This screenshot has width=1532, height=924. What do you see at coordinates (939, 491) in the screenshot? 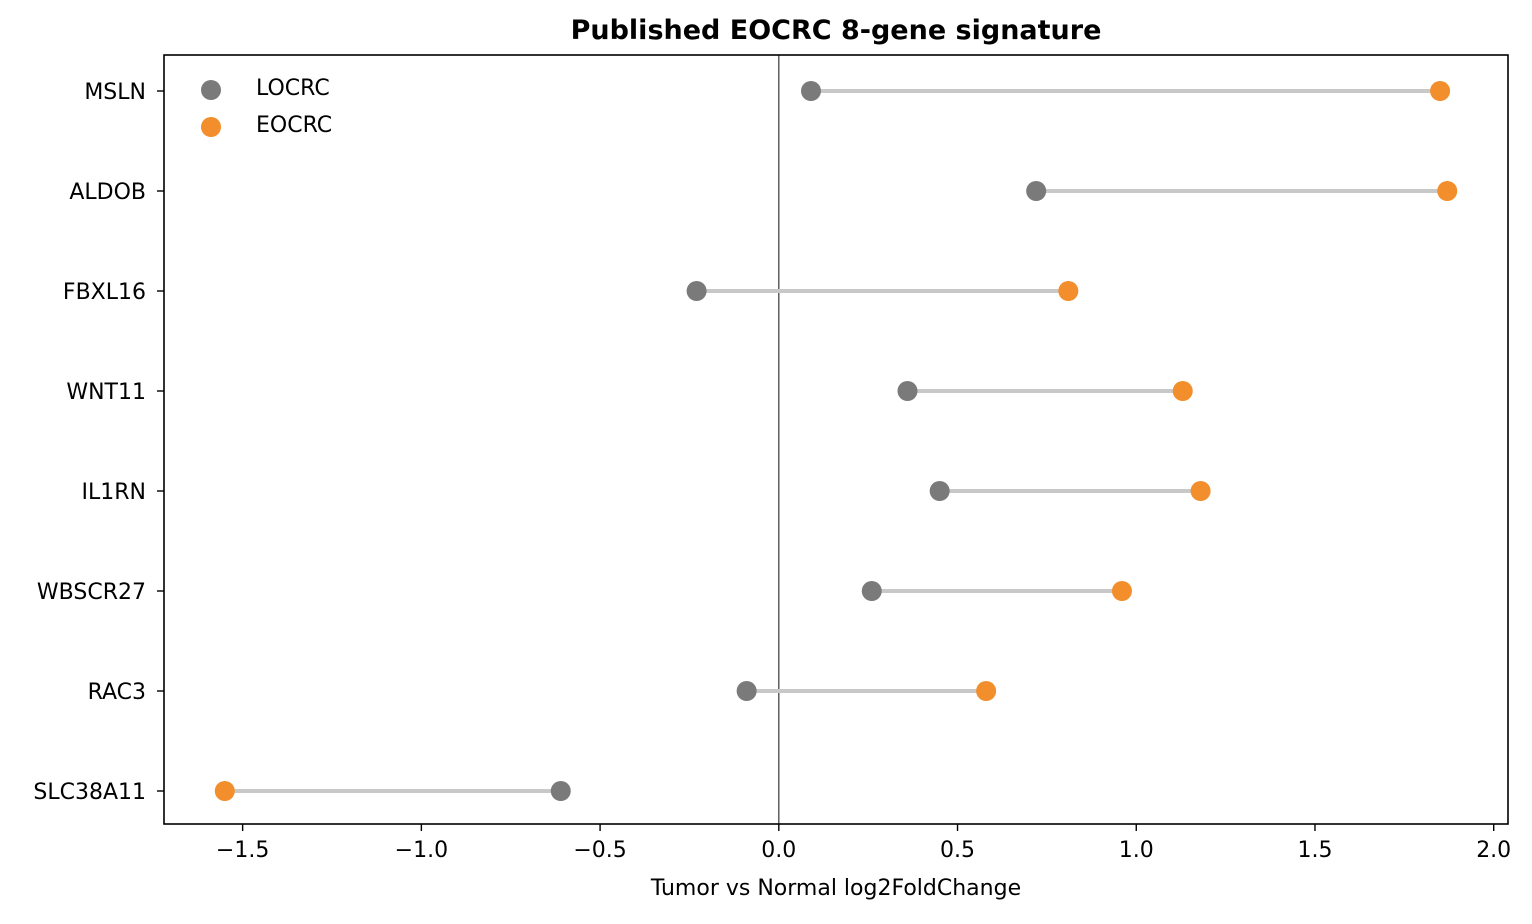
I see `locrc-point-il1rn` at bounding box center [939, 491].